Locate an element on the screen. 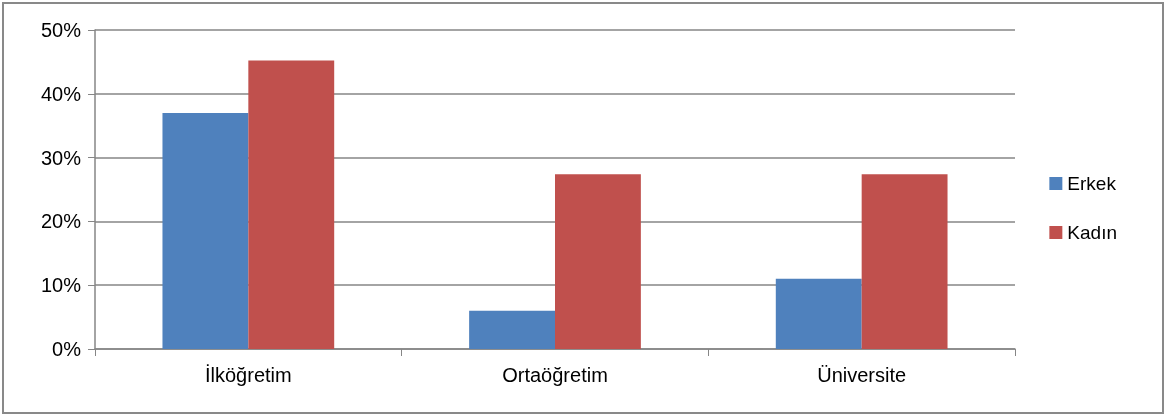 The width and height of the screenshot is (1166, 416). y-tick-label: 40% is located at coordinates (61, 93).